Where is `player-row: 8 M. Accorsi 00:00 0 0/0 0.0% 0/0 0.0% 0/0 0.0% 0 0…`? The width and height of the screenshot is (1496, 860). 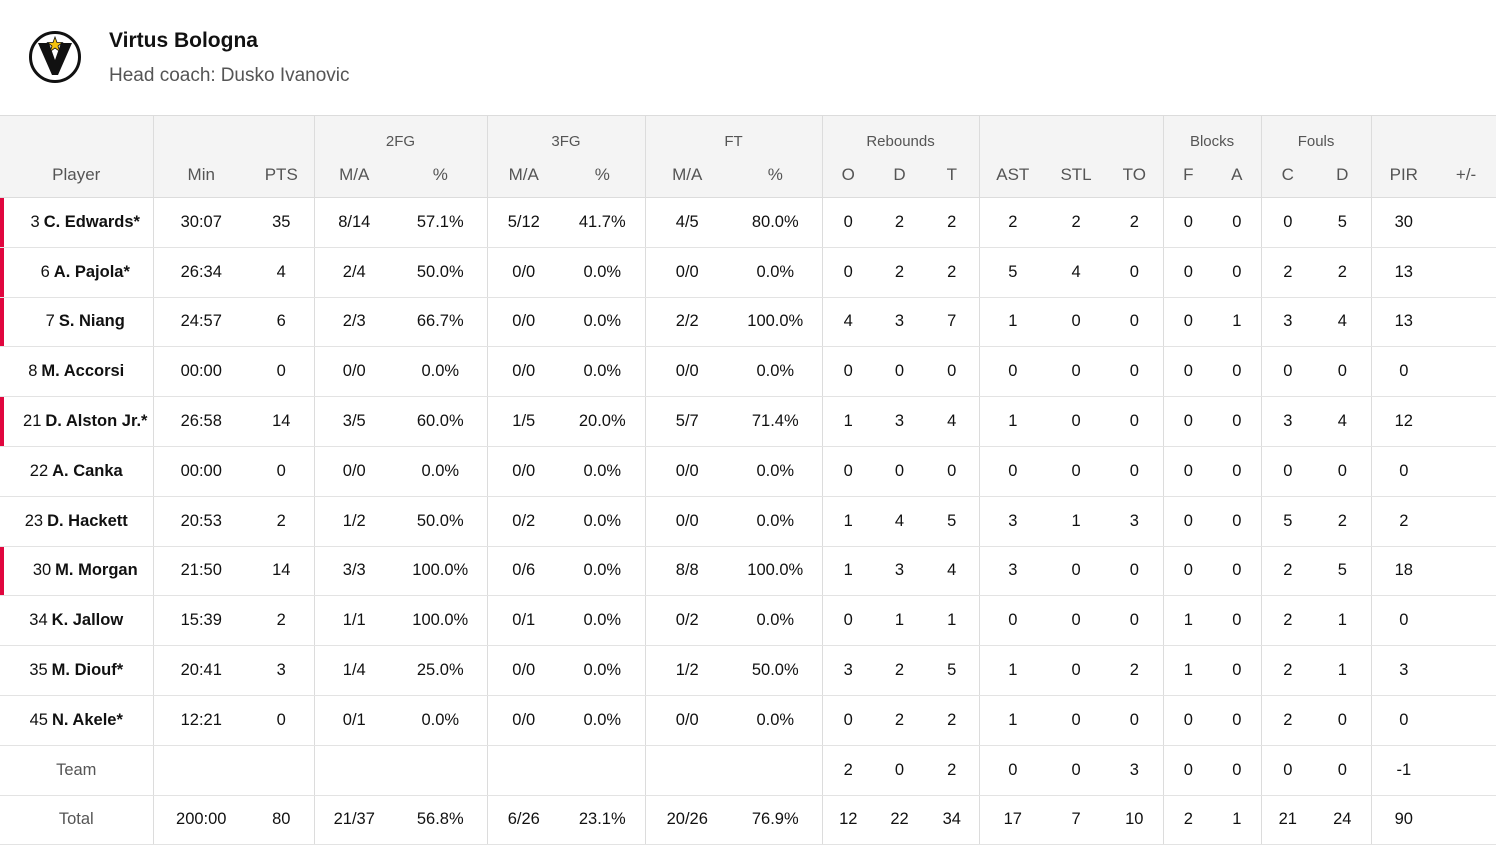 player-row: 8 M. Accorsi 00:00 0 0/0 0.0% 0/0 0.0% 0/0 0.0% 0 0… is located at coordinates (748, 372).